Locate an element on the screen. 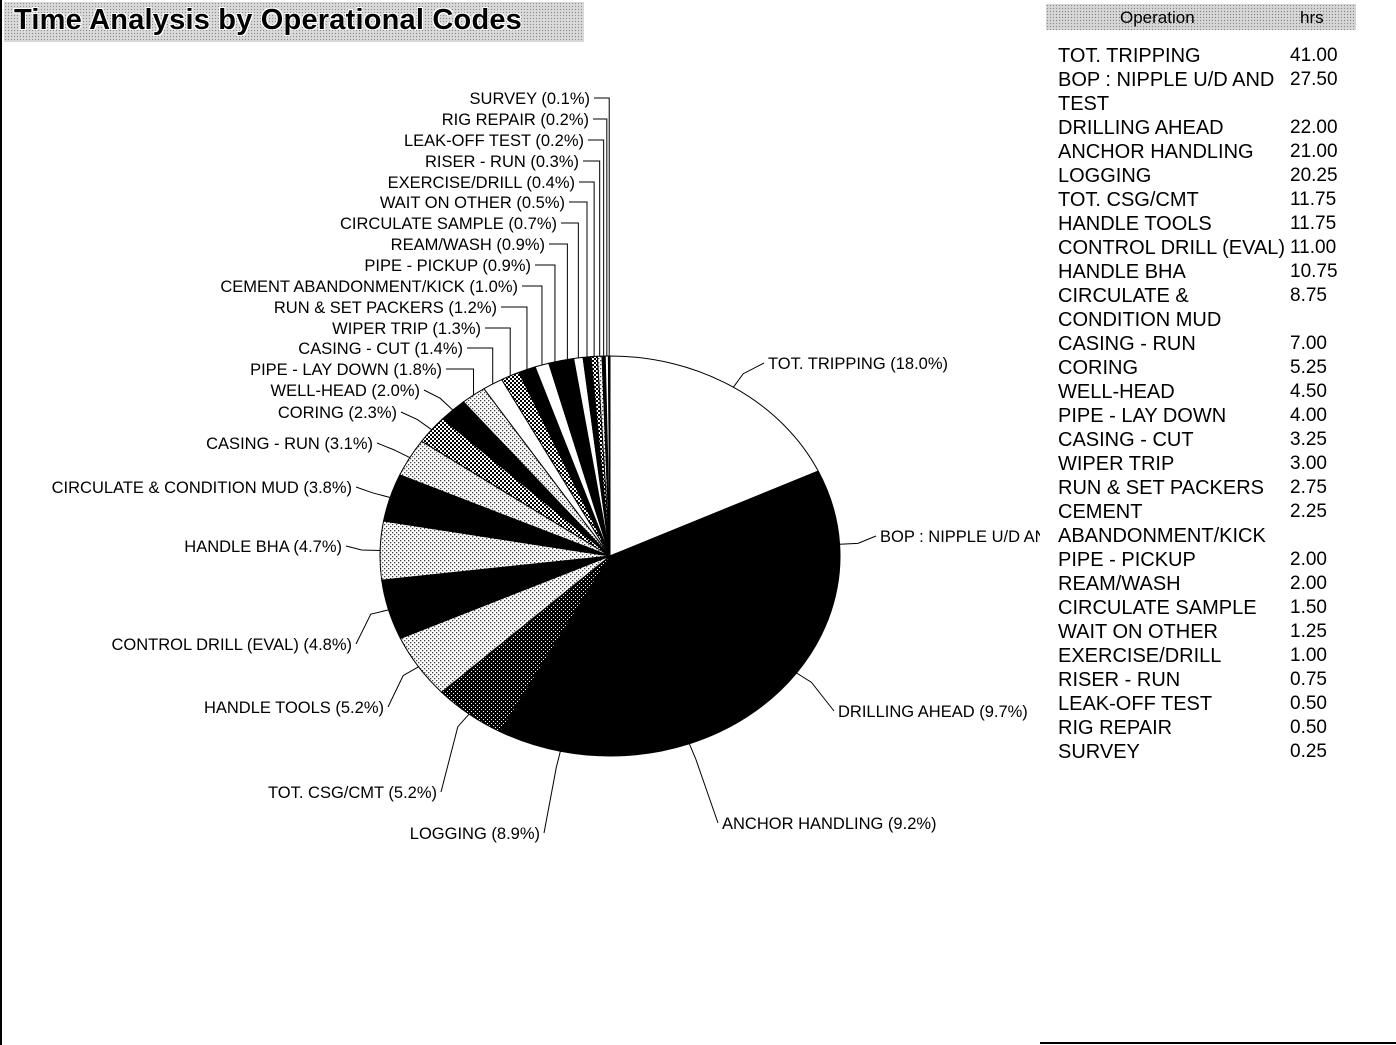  table-row: CORING 5.25 is located at coordinates (1201, 368).